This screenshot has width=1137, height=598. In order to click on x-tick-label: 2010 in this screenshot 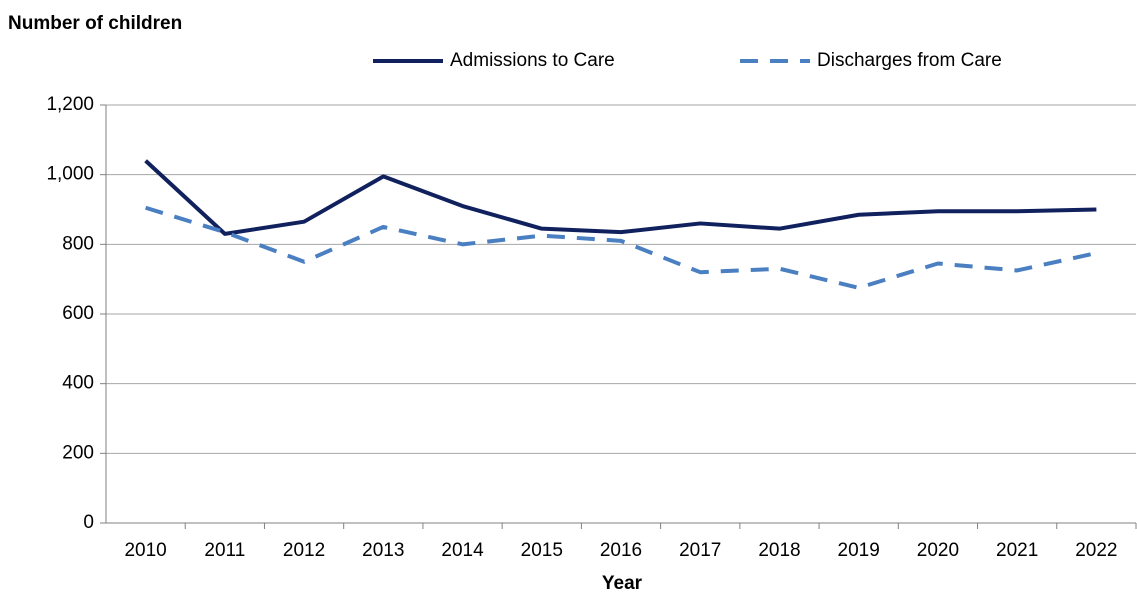, I will do `click(145, 550)`.